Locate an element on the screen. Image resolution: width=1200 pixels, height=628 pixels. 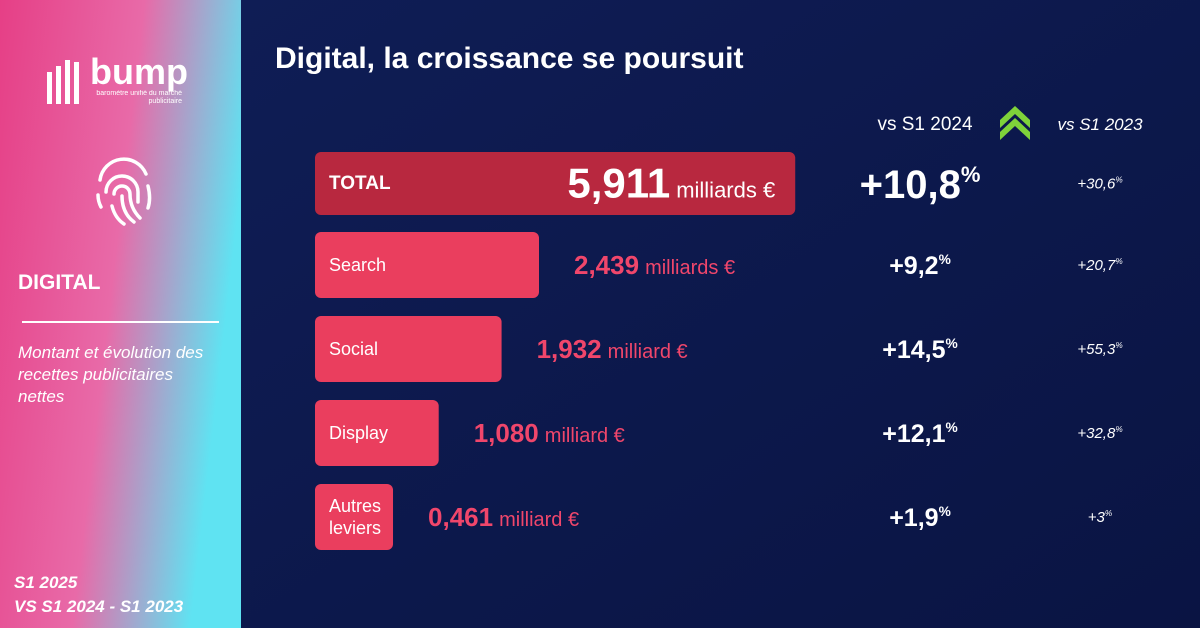
growth-label: +30,6% is located at coordinates (1099, 184).